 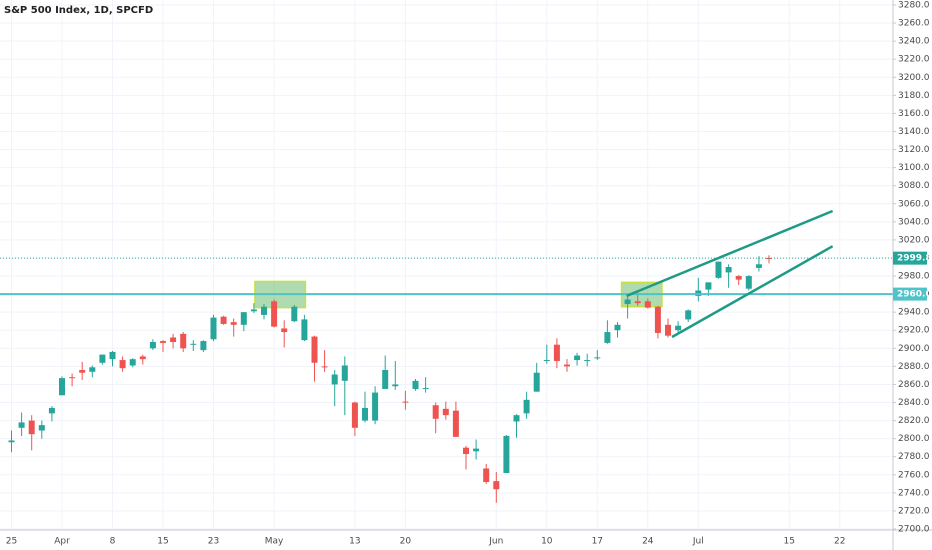 I want to click on y-tick-label: 3240.0, so click(x=914, y=42).